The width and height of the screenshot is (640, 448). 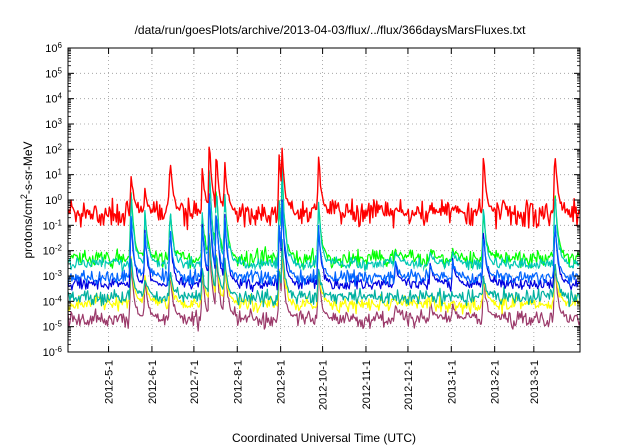 I want to click on y-tick-label: 10⁻³, so click(x=53, y=276).